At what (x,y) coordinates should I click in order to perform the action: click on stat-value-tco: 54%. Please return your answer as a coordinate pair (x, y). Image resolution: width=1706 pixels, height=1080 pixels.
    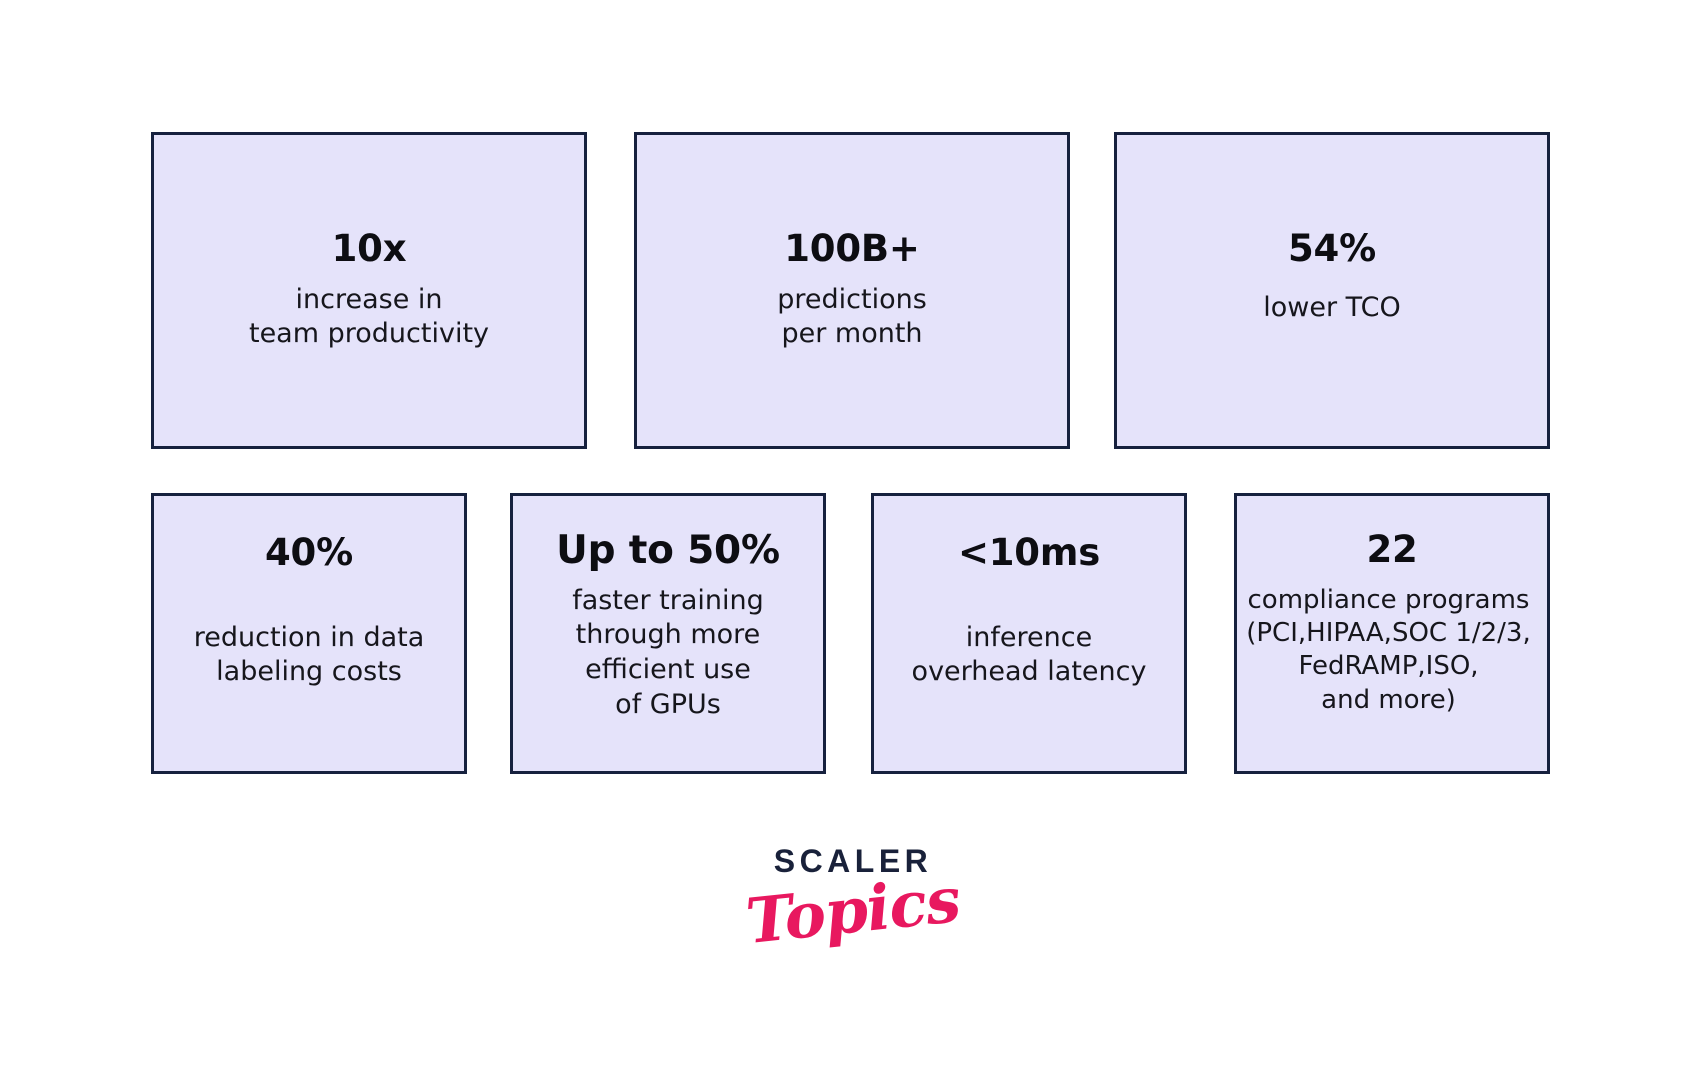
    Looking at the image, I should click on (1332, 248).